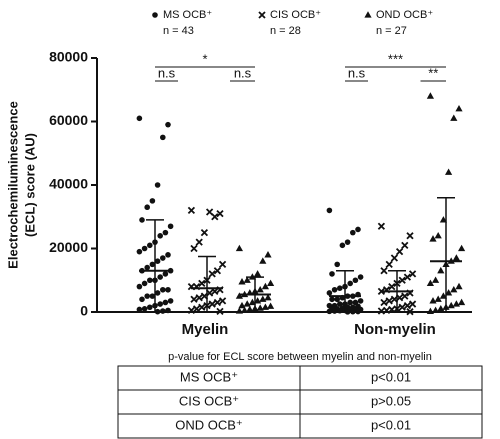 This screenshot has width=500, height=439. What do you see at coordinates (395, 329) in the screenshot?
I see `category-label: Non-myelin` at bounding box center [395, 329].